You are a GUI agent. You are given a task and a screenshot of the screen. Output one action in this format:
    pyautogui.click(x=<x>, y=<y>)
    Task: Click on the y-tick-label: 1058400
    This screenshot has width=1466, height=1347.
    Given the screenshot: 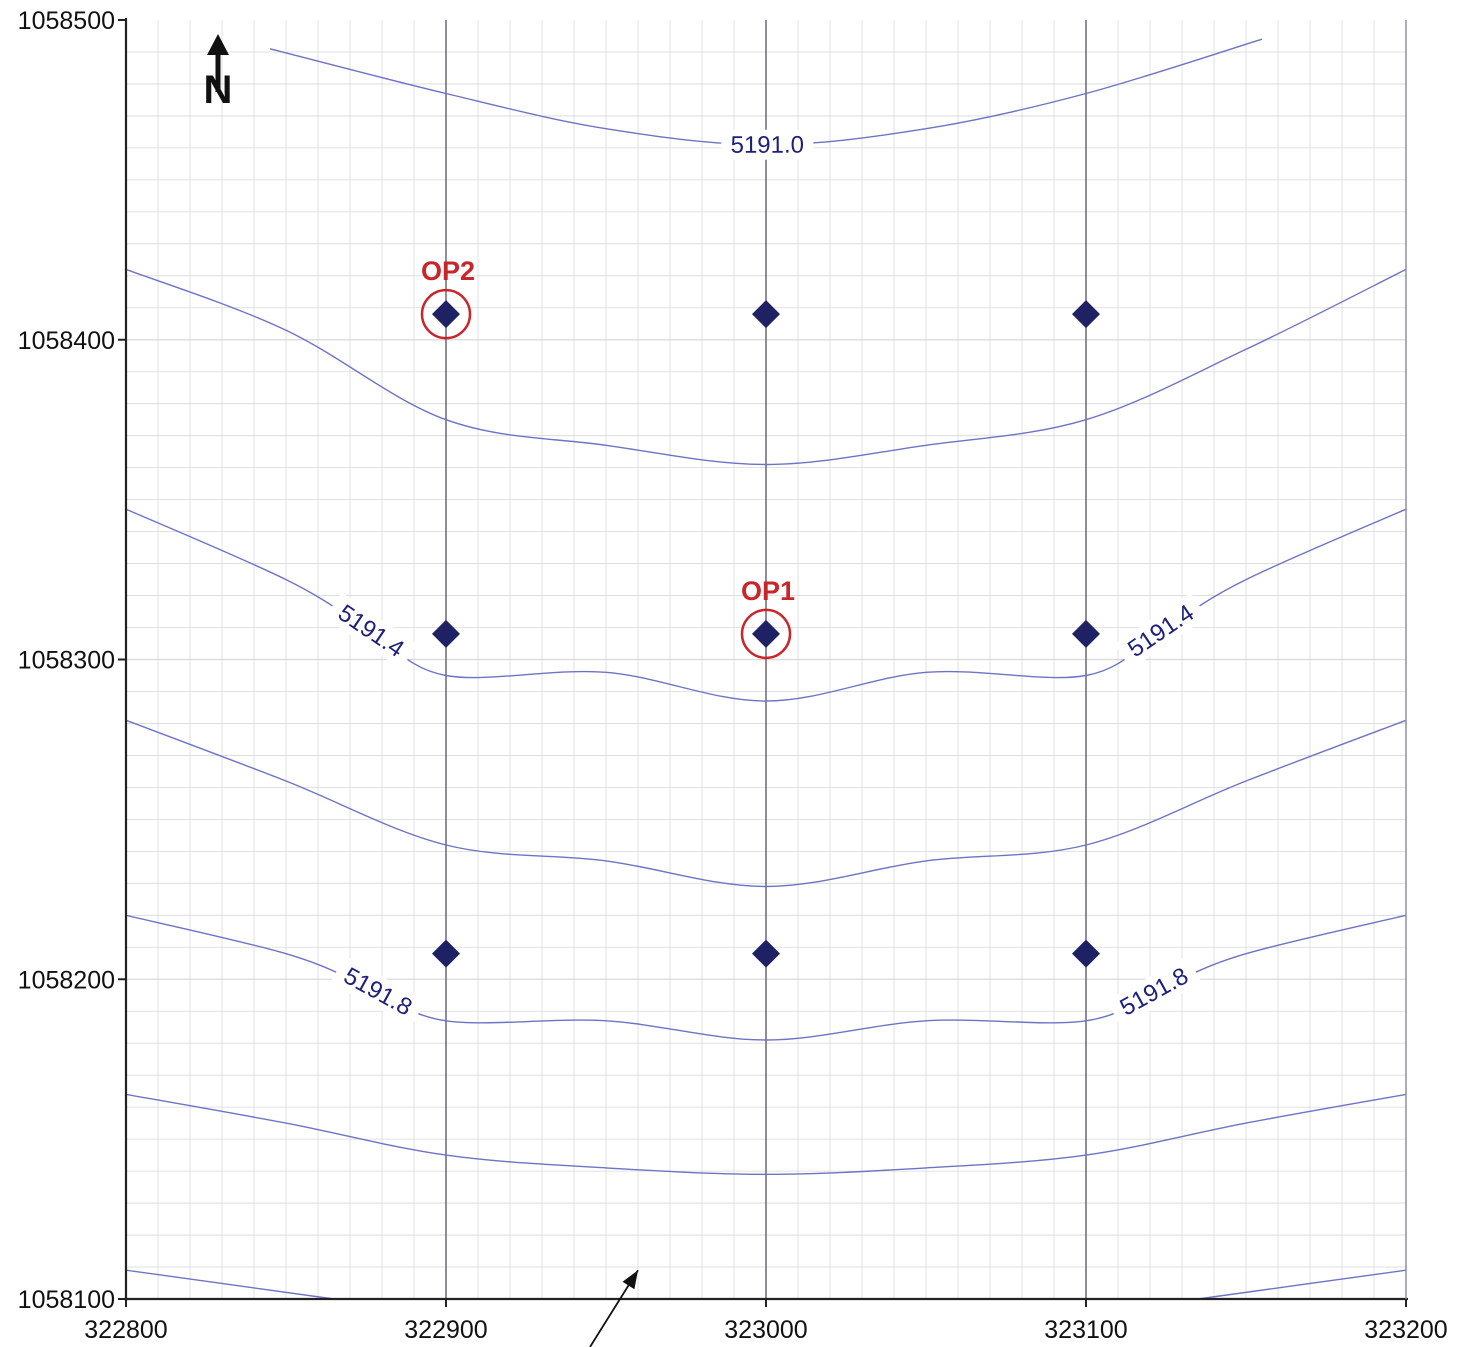 What is the action you would take?
    pyautogui.click(x=66, y=341)
    